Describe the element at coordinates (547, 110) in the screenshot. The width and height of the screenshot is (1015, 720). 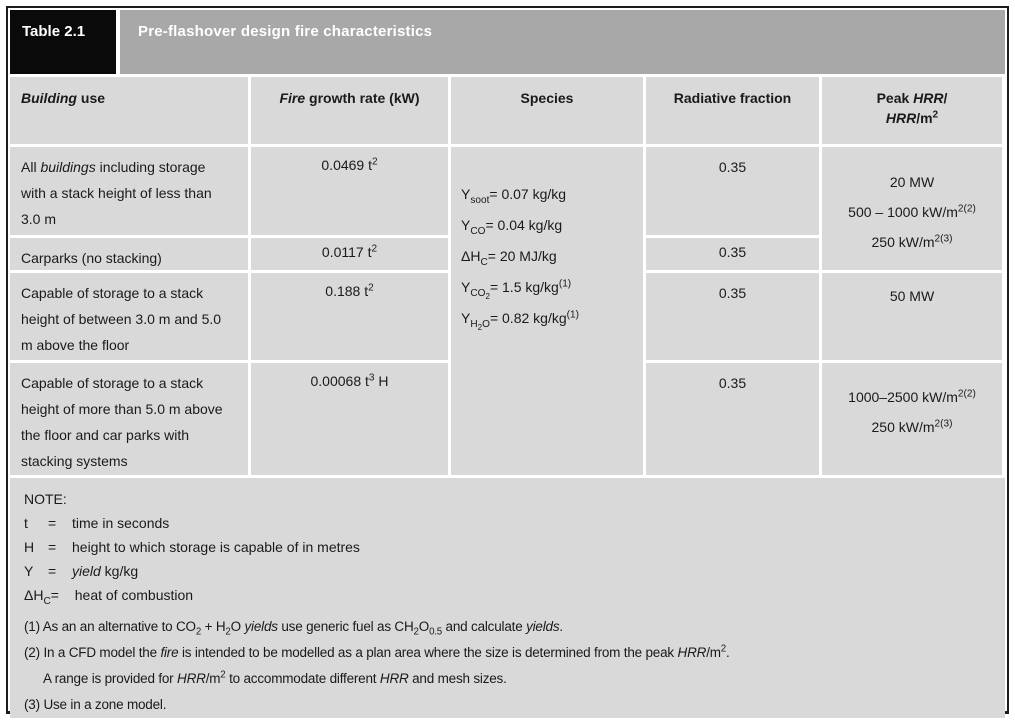
I see `column-header-species: Species` at that location.